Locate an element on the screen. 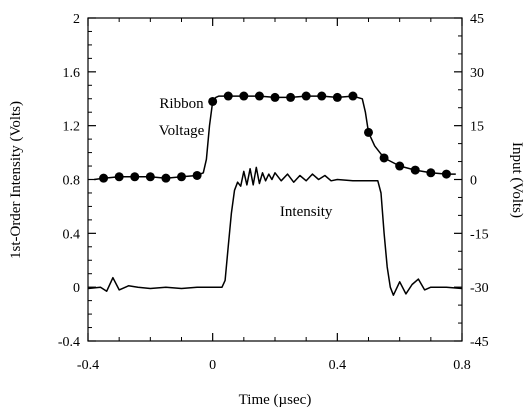 This screenshot has width=527, height=412. x-tick-label: 0.4 is located at coordinates (338, 365).